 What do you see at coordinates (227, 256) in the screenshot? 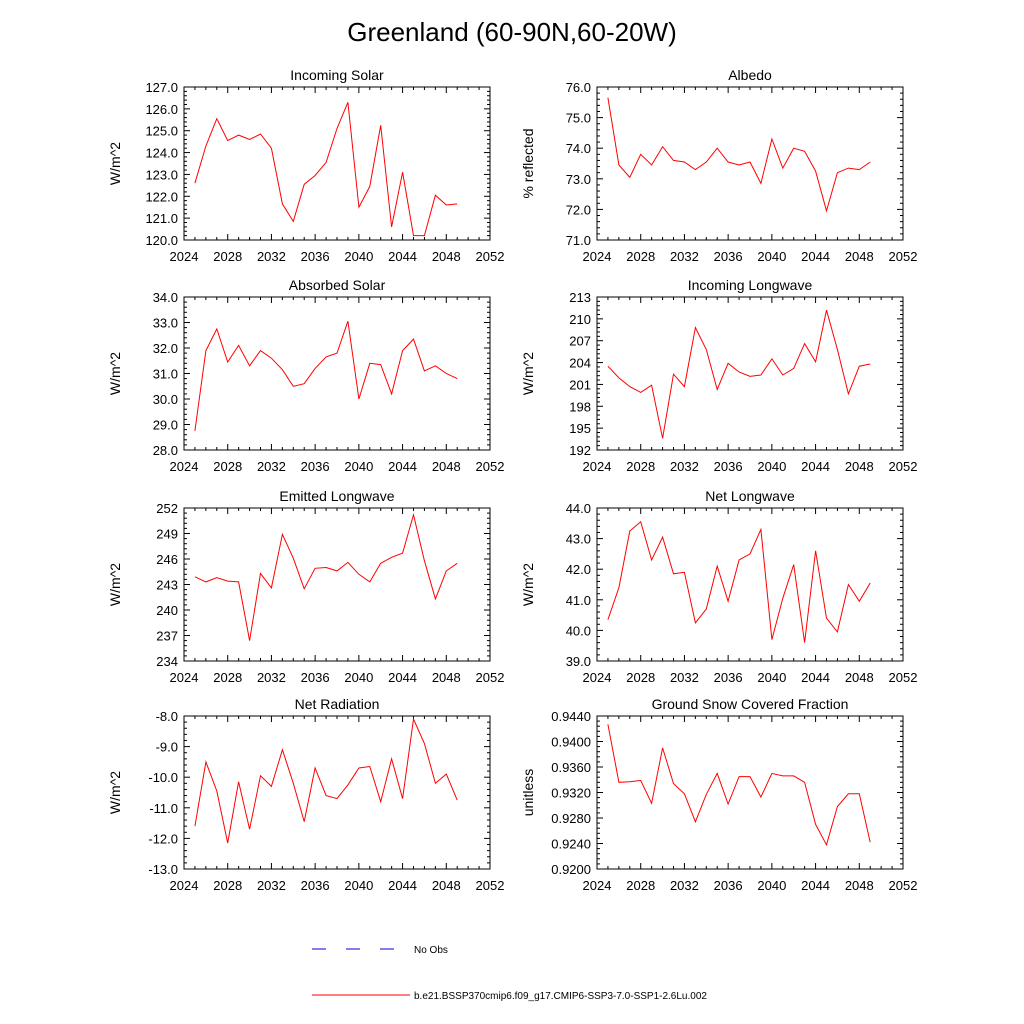
I see `panel-1-xtick-label: 2028` at bounding box center [227, 256].